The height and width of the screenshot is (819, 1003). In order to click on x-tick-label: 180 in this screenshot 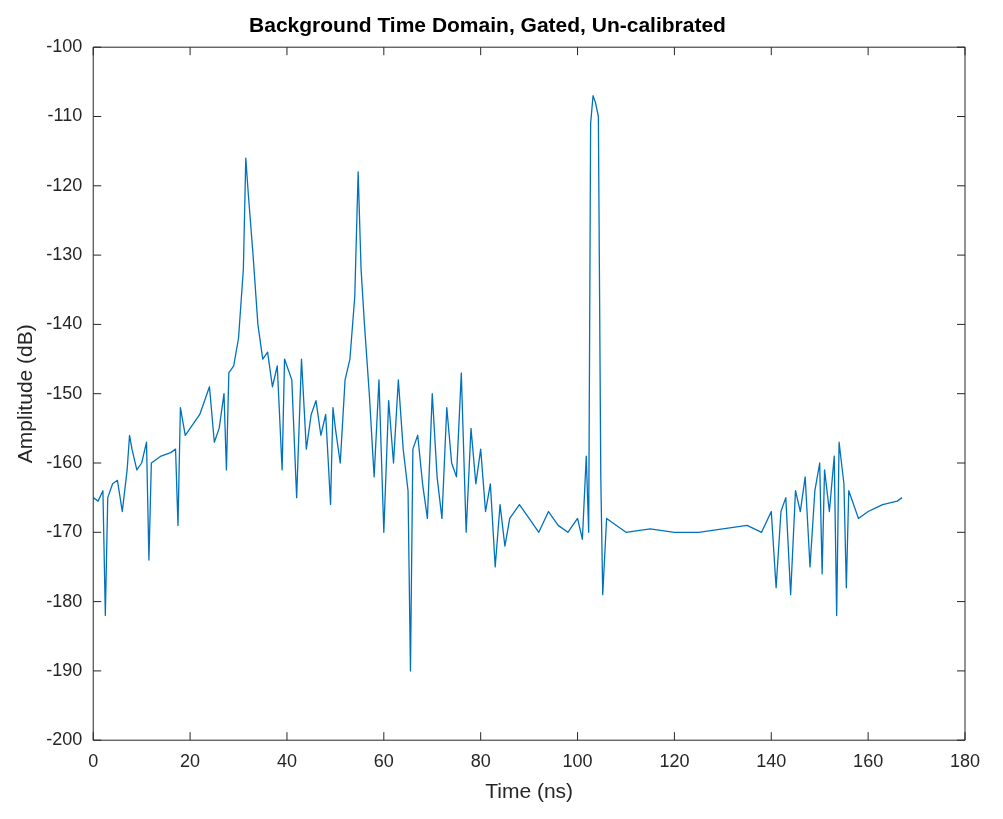, I will do `click(965, 760)`.